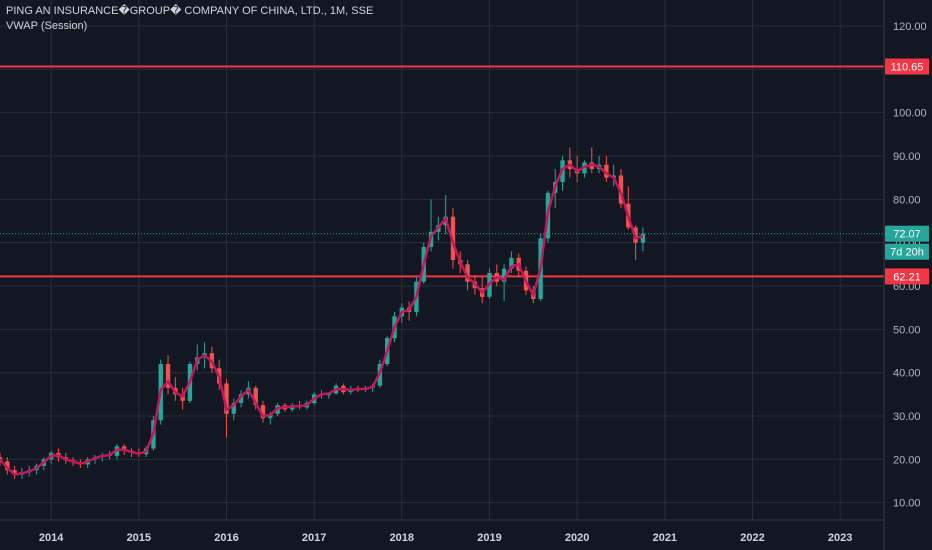 Image resolution: width=932 pixels, height=550 pixels. I want to click on y-tick-label: 20.00, so click(907, 460).